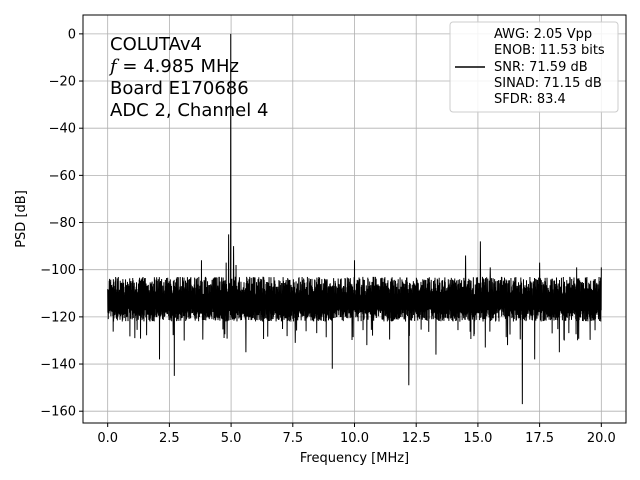 The width and height of the screenshot is (640, 480). I want to click on y-tick-label: −140, so click(58, 365).